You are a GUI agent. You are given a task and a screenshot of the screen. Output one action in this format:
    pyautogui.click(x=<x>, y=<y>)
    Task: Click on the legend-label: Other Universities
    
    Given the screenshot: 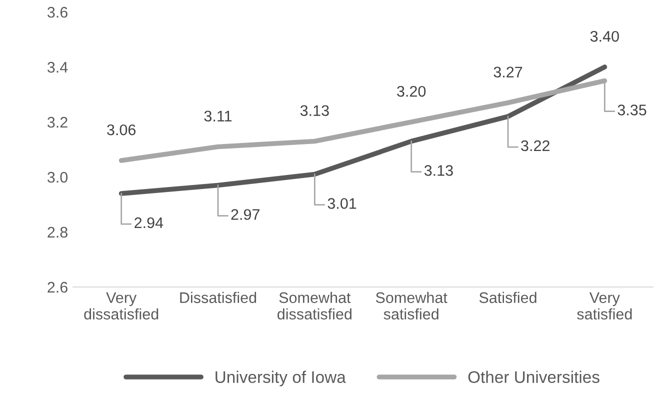 What is the action you would take?
    pyautogui.click(x=534, y=376)
    